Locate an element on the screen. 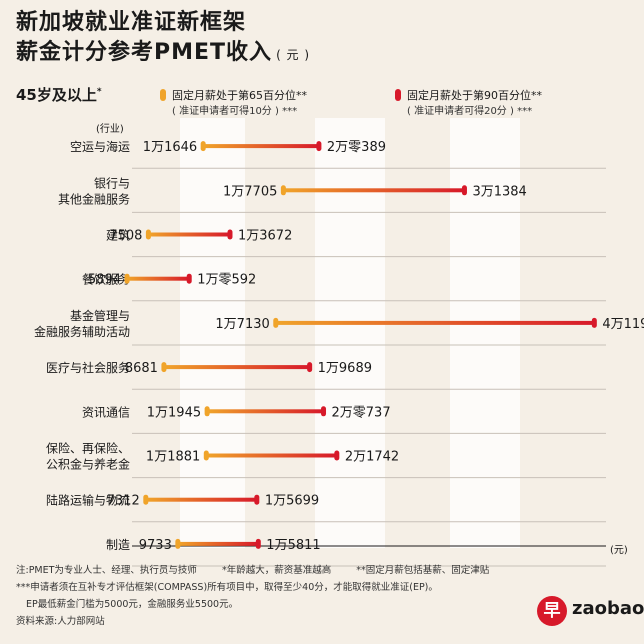 The height and width of the screenshot is (644, 644). footnote-salary: **固定月薪包括基薪、固定津贴 is located at coordinates (423, 570).